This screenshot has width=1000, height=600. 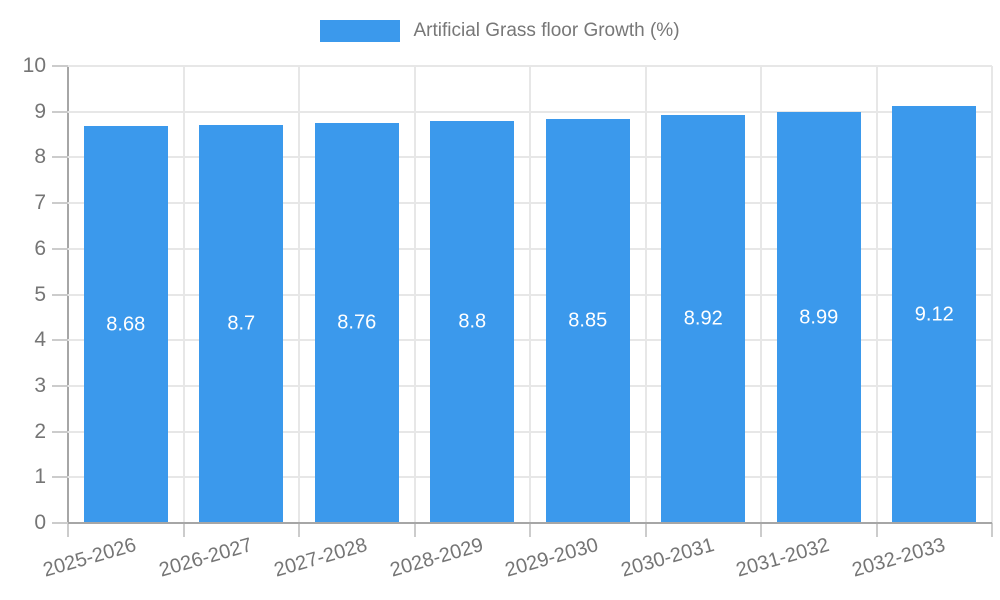 I want to click on bar-2025-2026: 8.68, so click(x=125, y=324).